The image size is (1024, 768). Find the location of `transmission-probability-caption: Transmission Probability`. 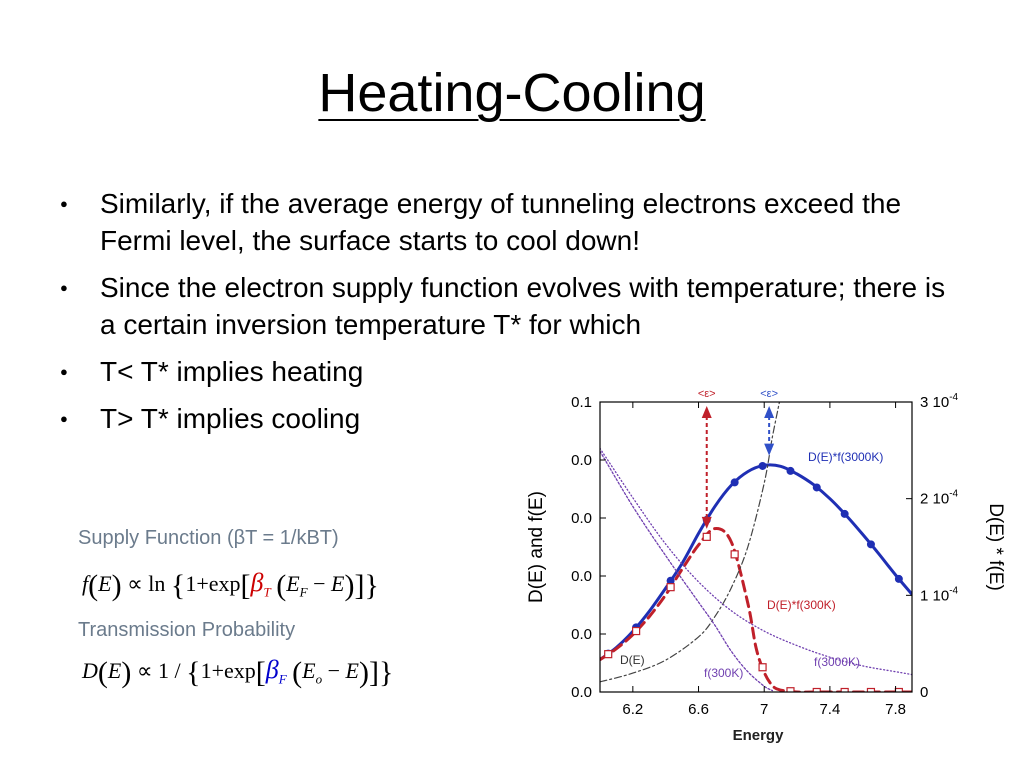

transmission-probability-caption: Transmission Probability is located at coordinates (187, 630).